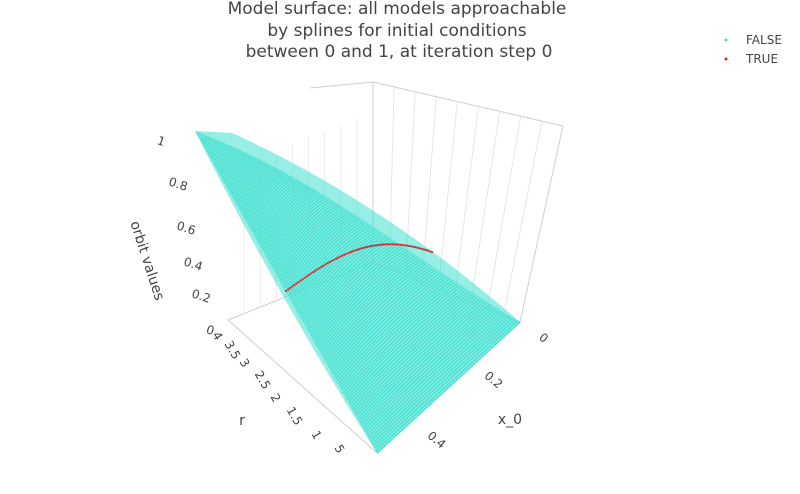  Describe the element at coordinates (397, 9) in the screenshot. I see `chart-title-line-1: Model surface: all models approachable` at that location.